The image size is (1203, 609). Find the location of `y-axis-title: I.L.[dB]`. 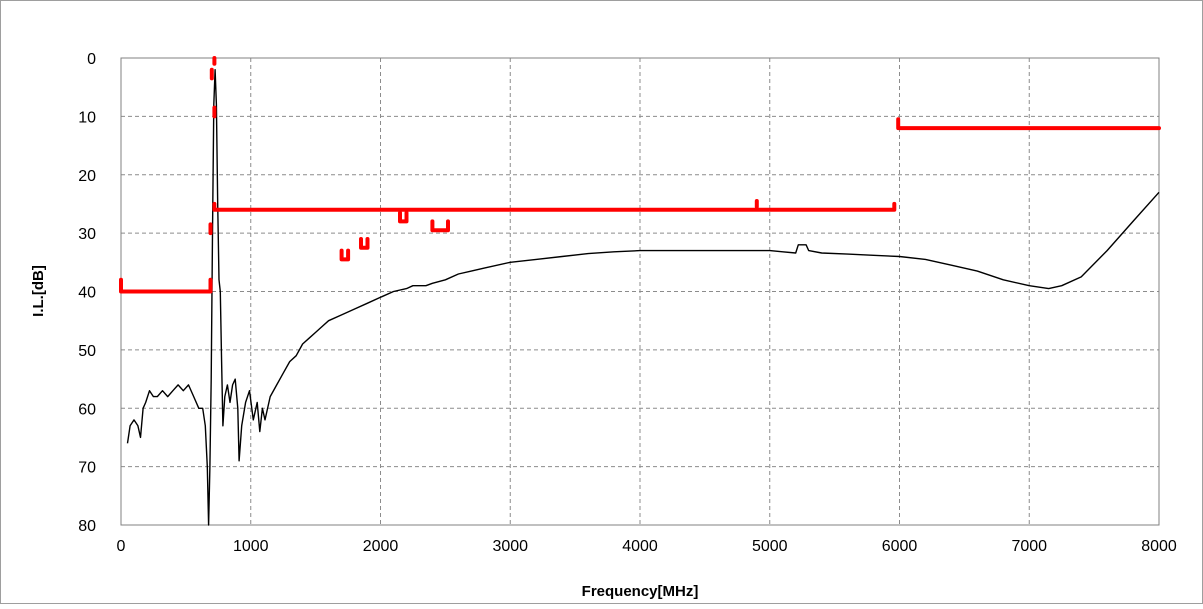

y-axis-title: I.L.[dB] is located at coordinates (38, 291).